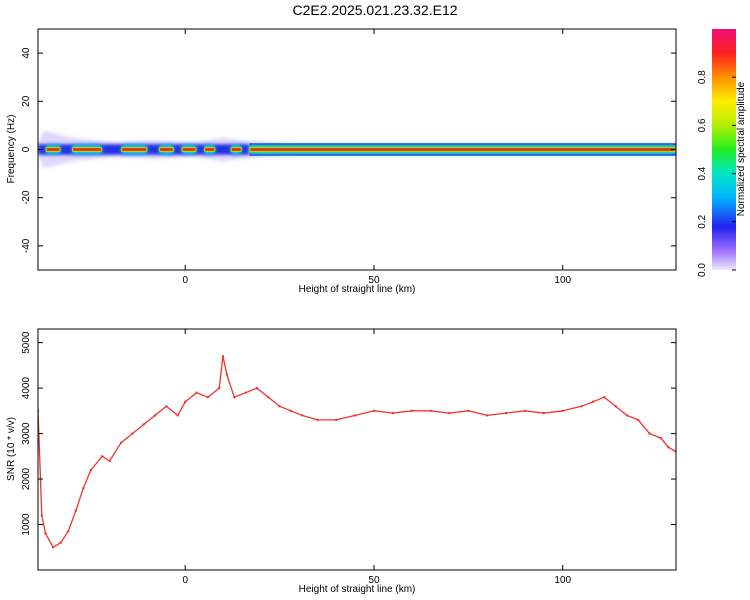 Image resolution: width=750 pixels, height=600 pixels. I want to click on snr-xtick-label: 50, so click(374, 580).